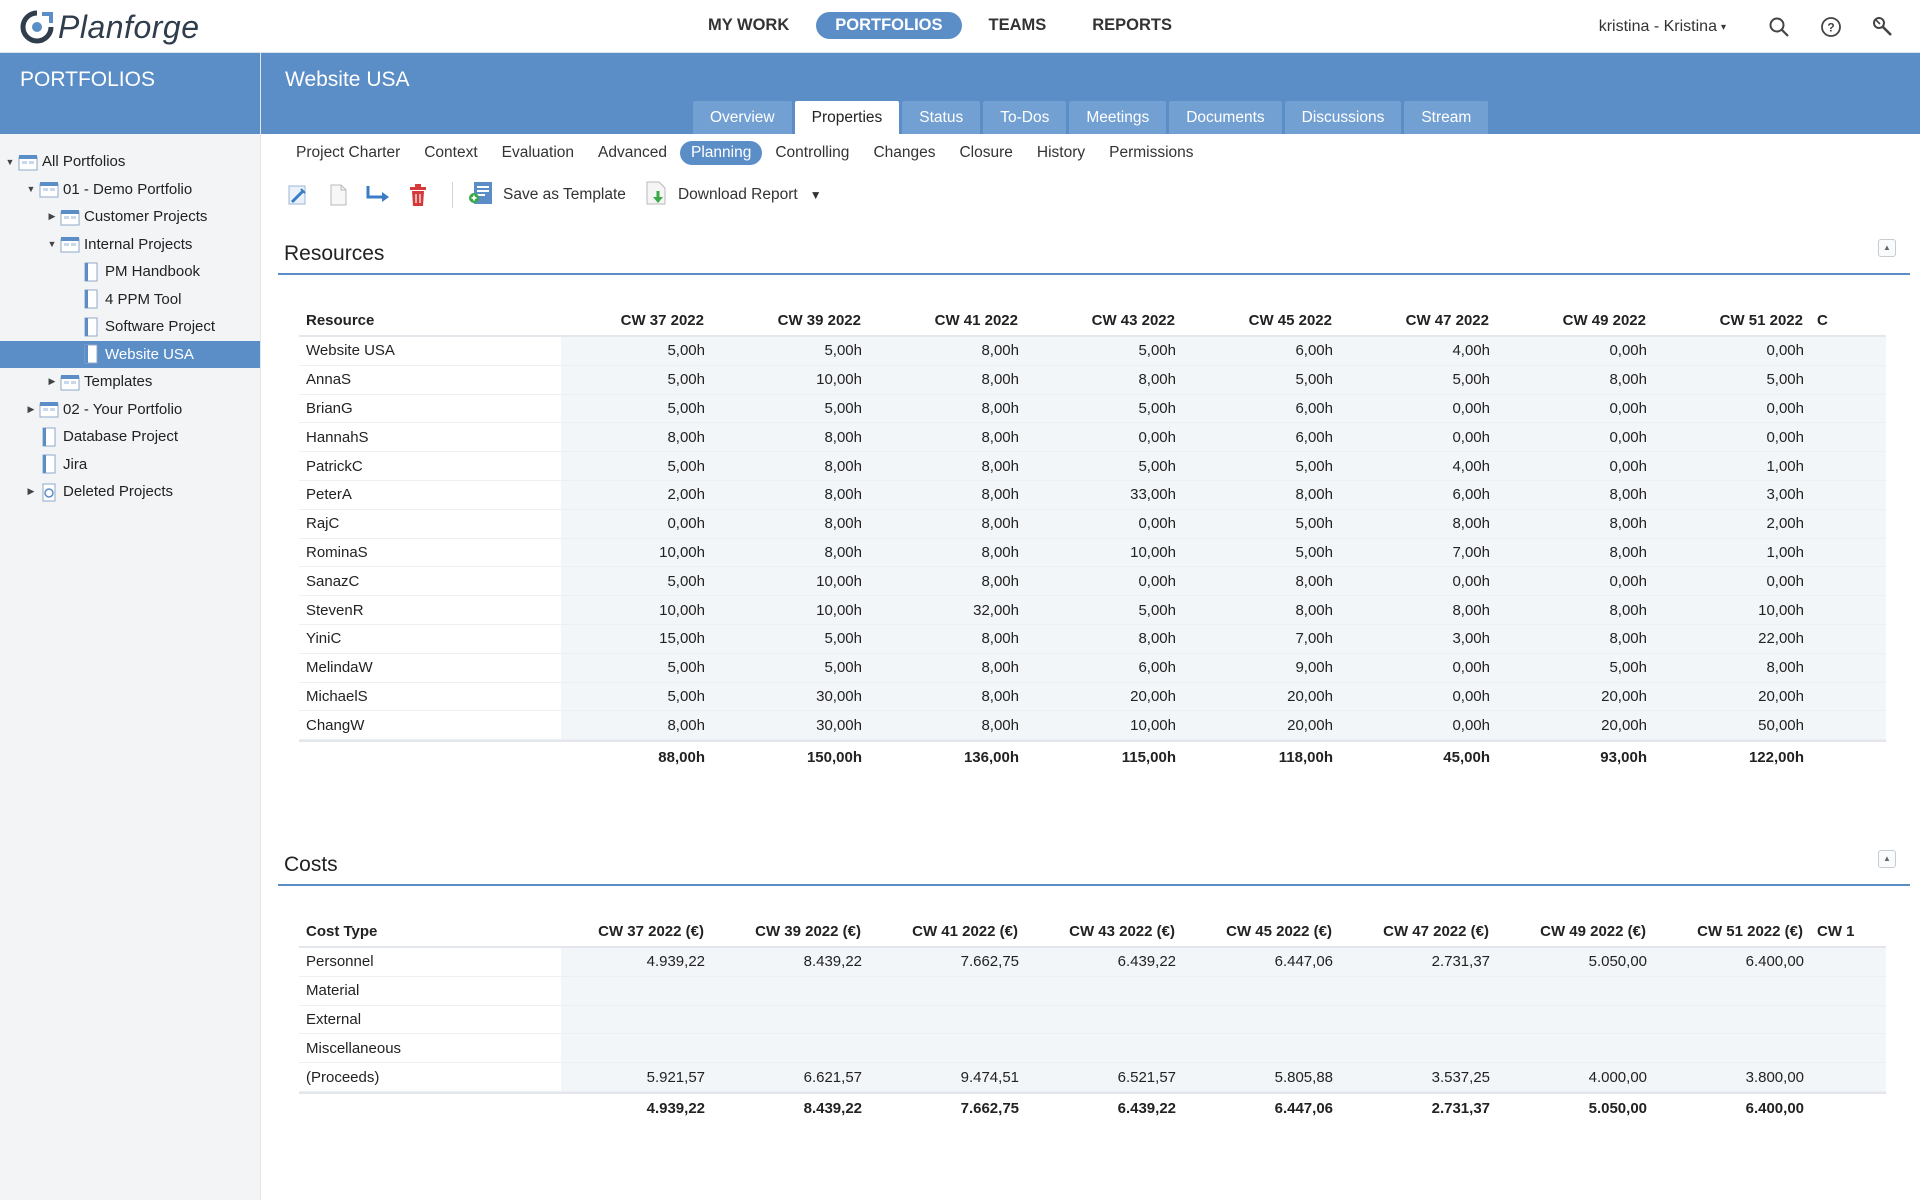  Describe the element at coordinates (1110, 962) in the screenshot. I see `cell-value: 6.439,22` at that location.